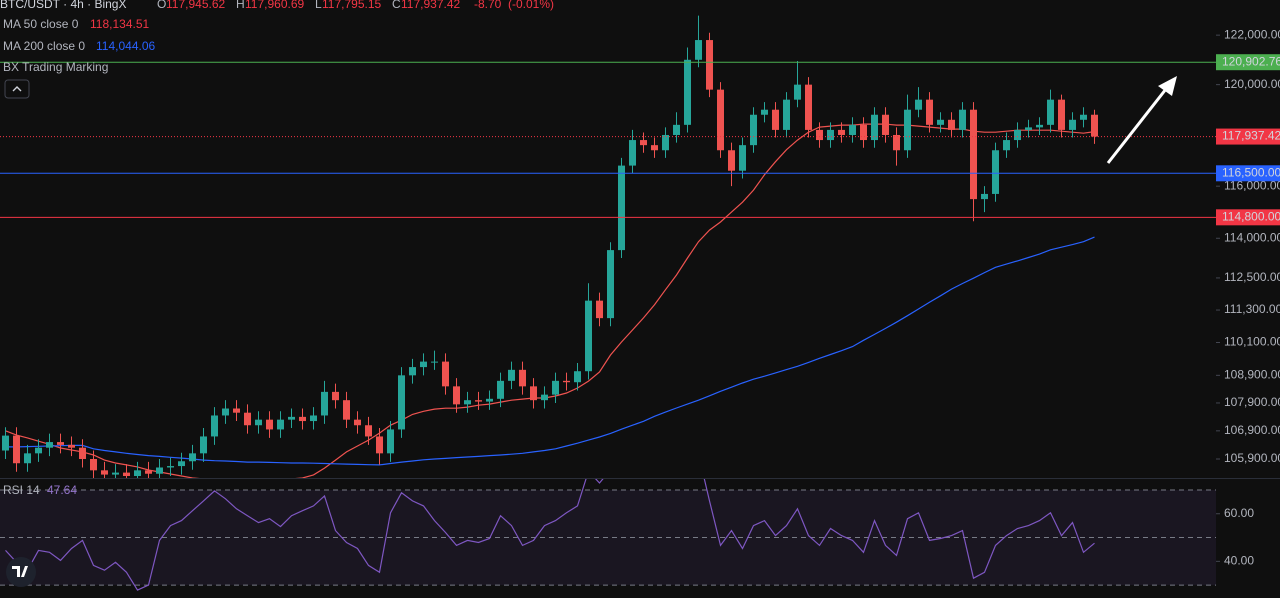 The width and height of the screenshot is (1280, 598). I want to click on price-level-label: 116,500.00, so click(1251, 172).